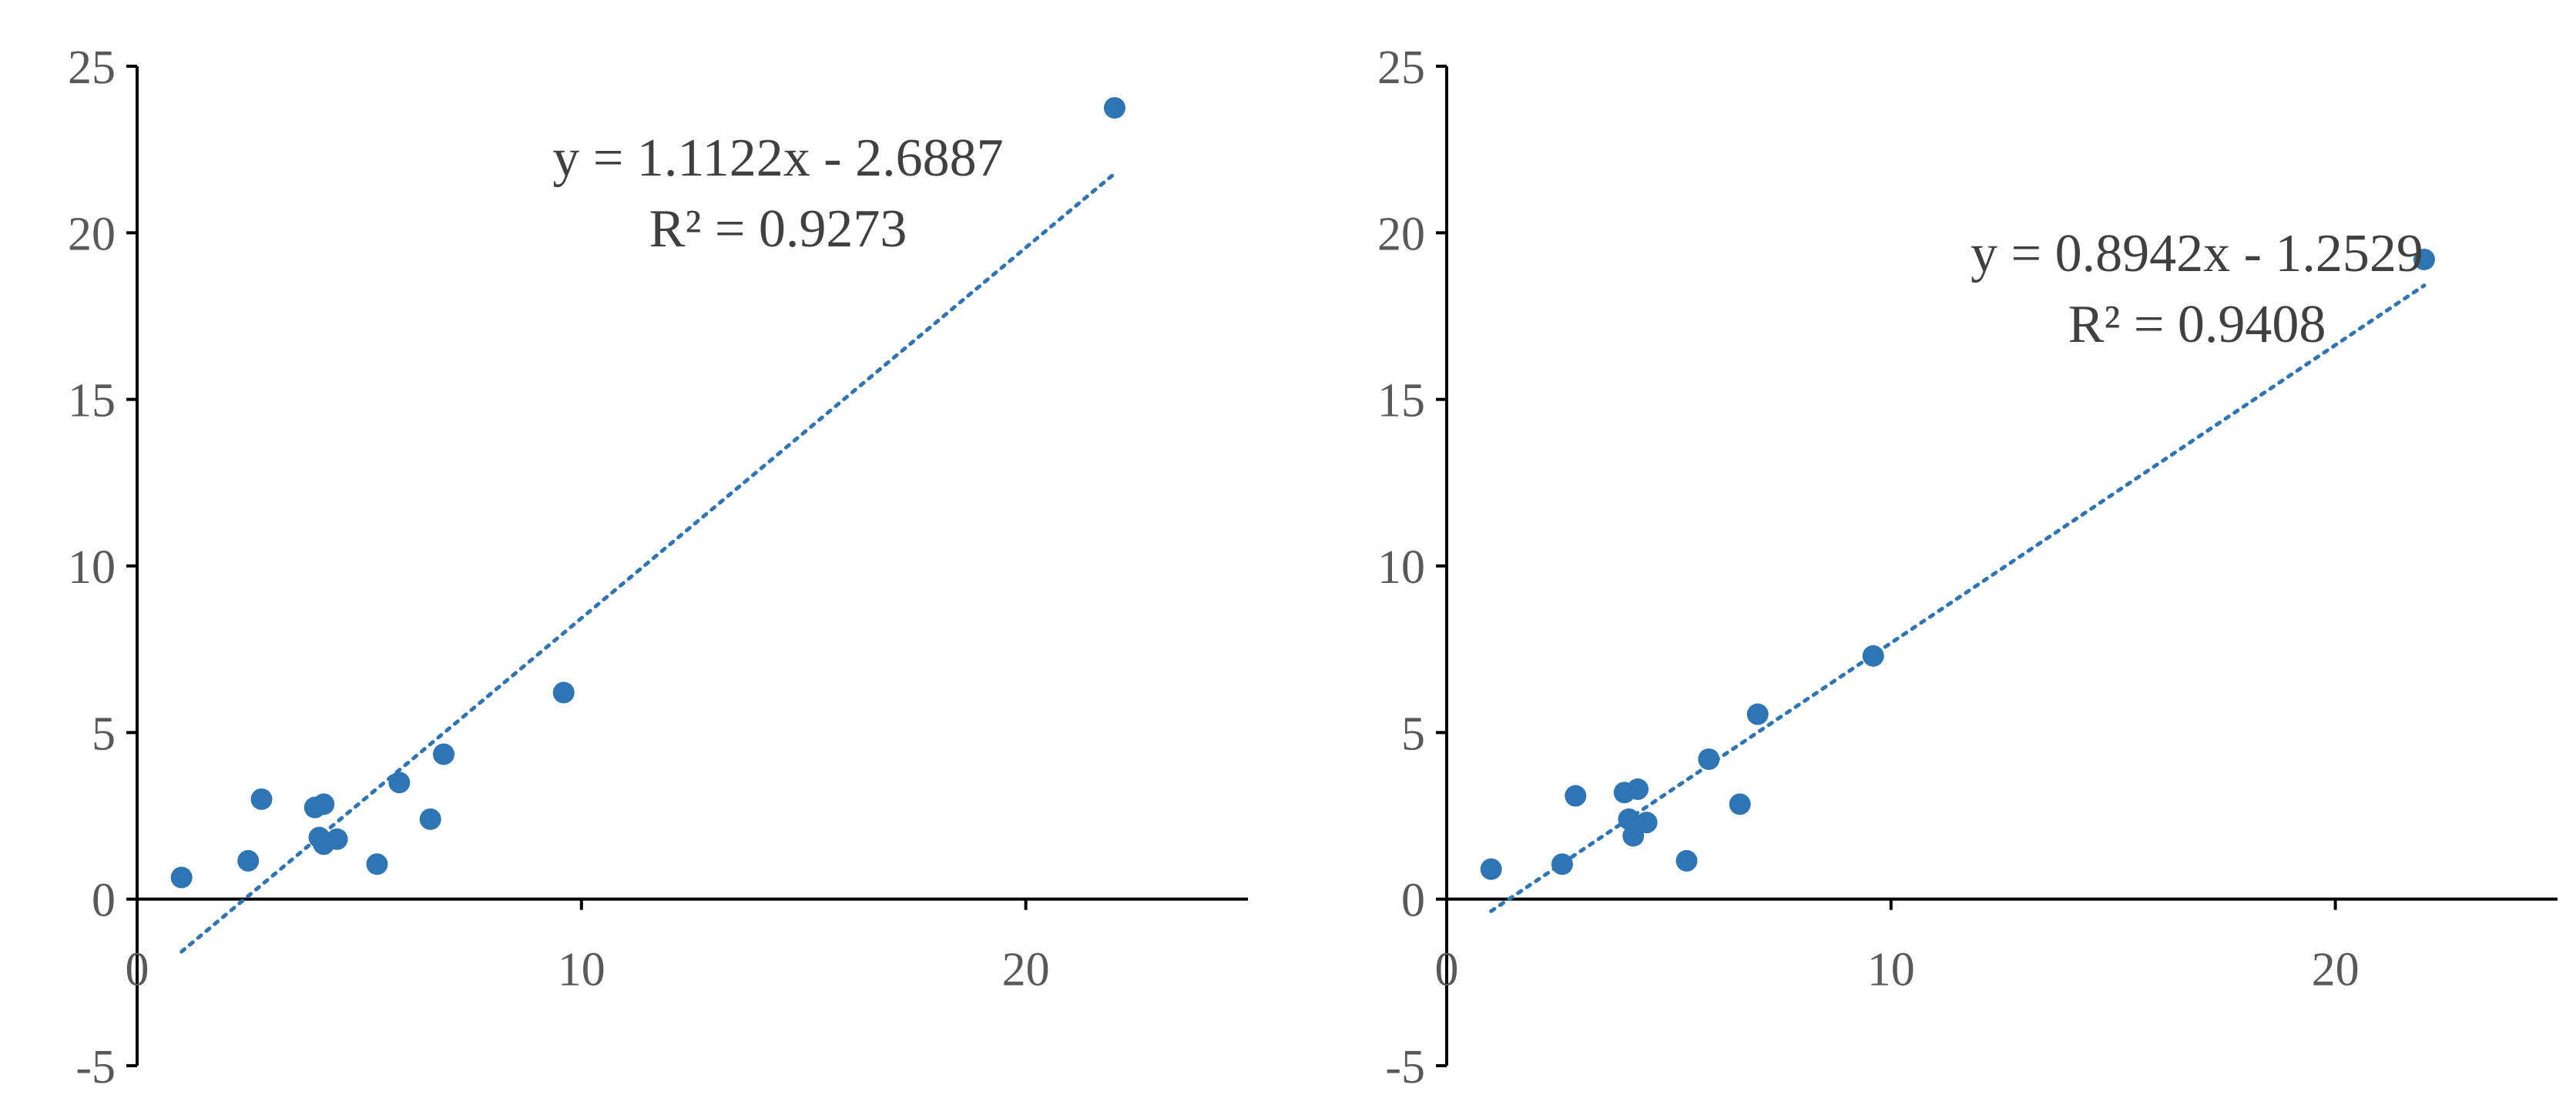 This screenshot has height=1115, width=2576. I want to click on r-squared-label: R² = 0.9273, so click(778, 229).